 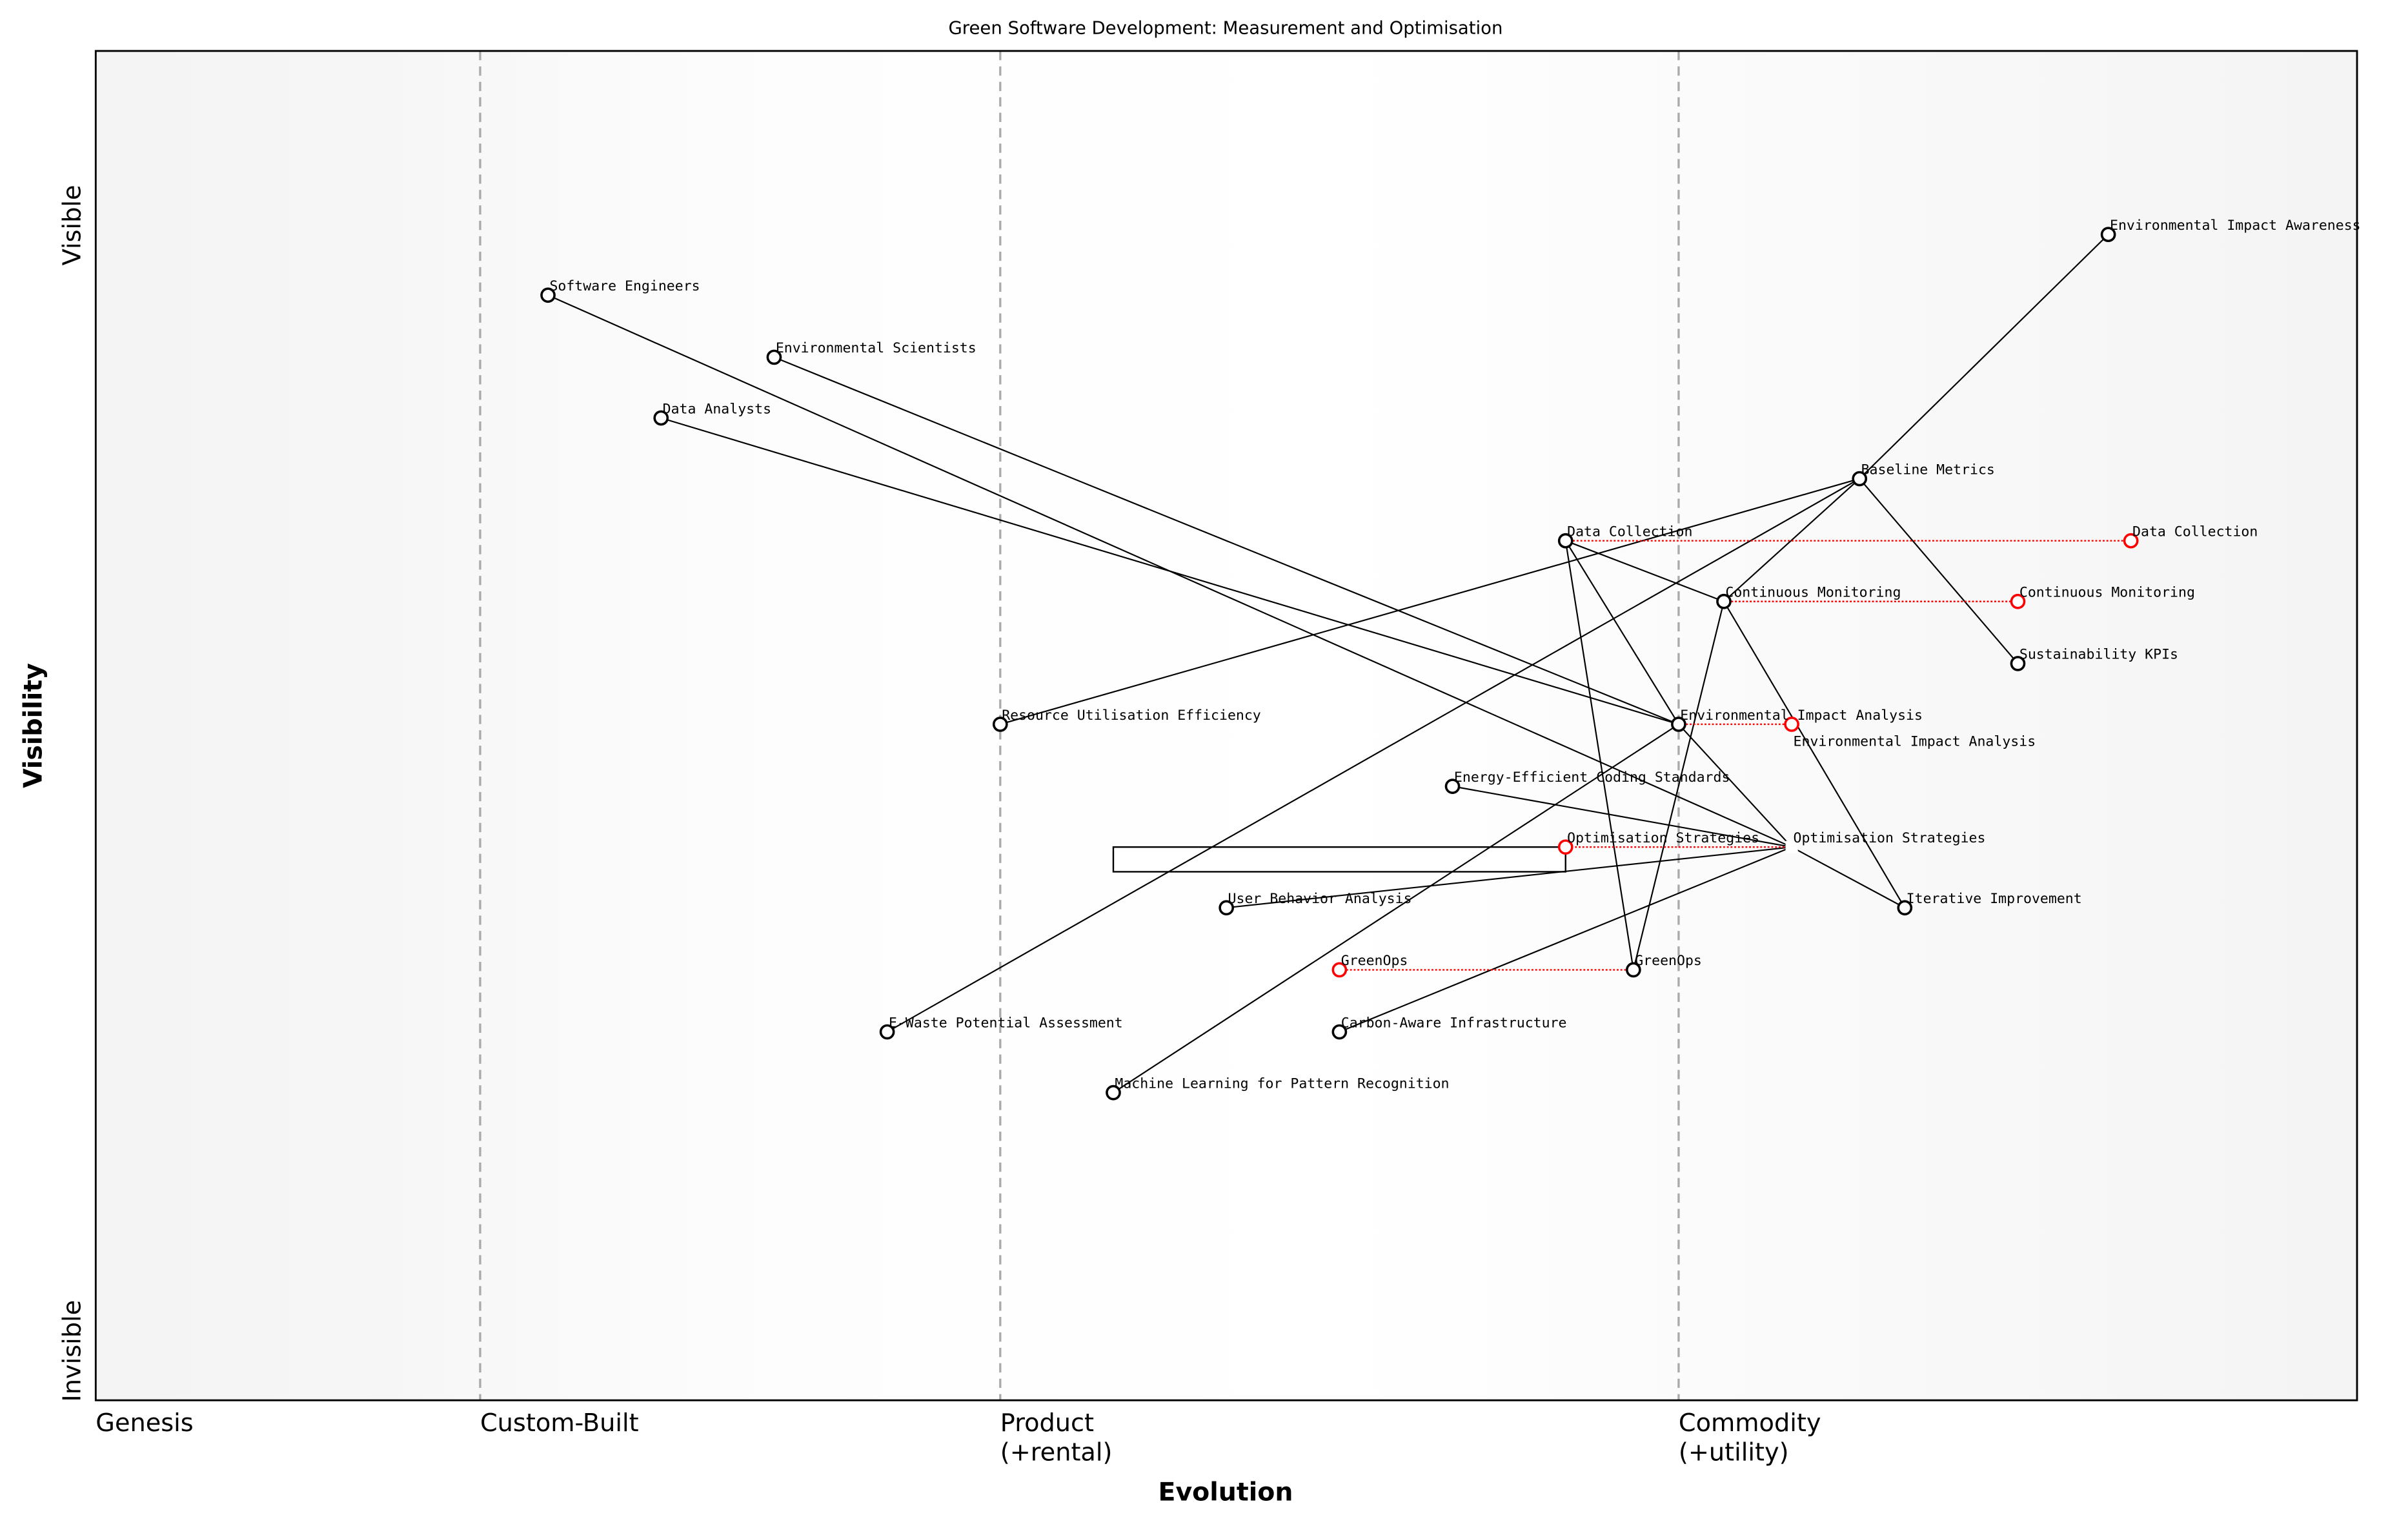 What do you see at coordinates (2098, 655) in the screenshot?
I see `component-label: Sustainability KPIs` at bounding box center [2098, 655].